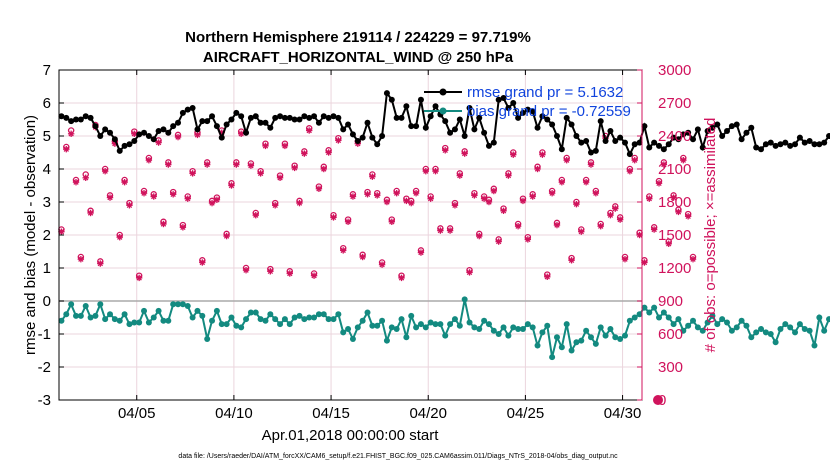  Describe the element at coordinates (44, 334) in the screenshot. I see `left-tick-label: -1` at that location.